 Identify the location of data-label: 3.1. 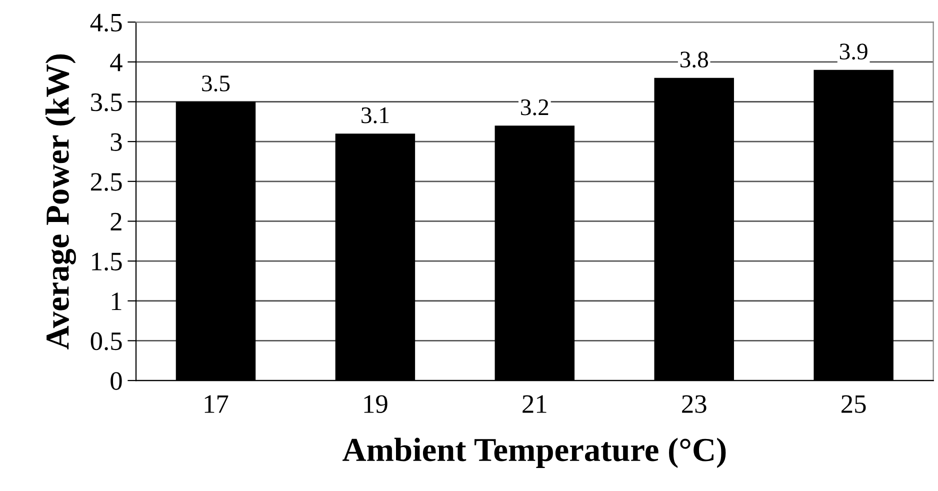
(375, 115).